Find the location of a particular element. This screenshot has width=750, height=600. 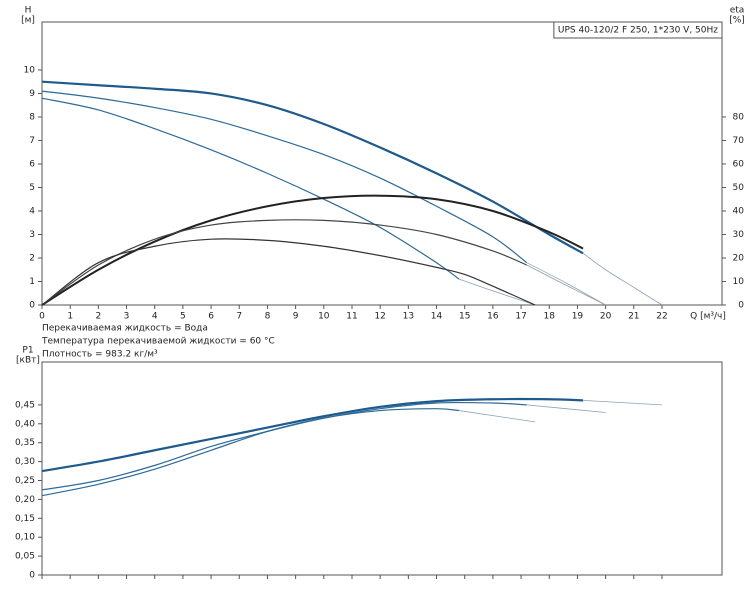

x-tick-label: 2 is located at coordinates (98, 317).